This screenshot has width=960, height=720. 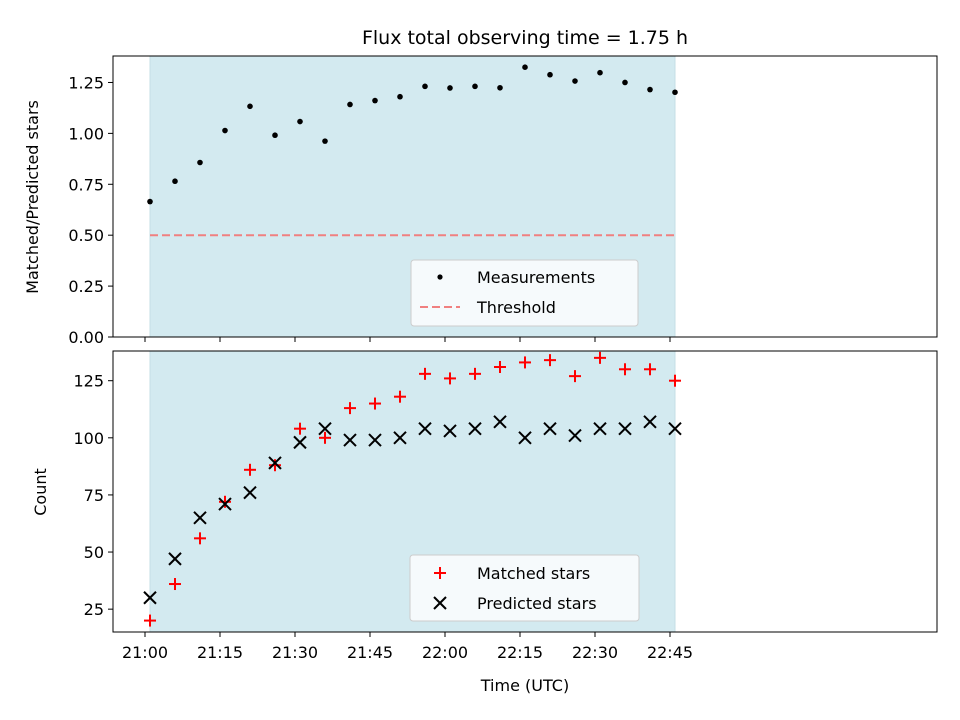 I want to click on y-tick-label: 50, so click(x=94, y=552).